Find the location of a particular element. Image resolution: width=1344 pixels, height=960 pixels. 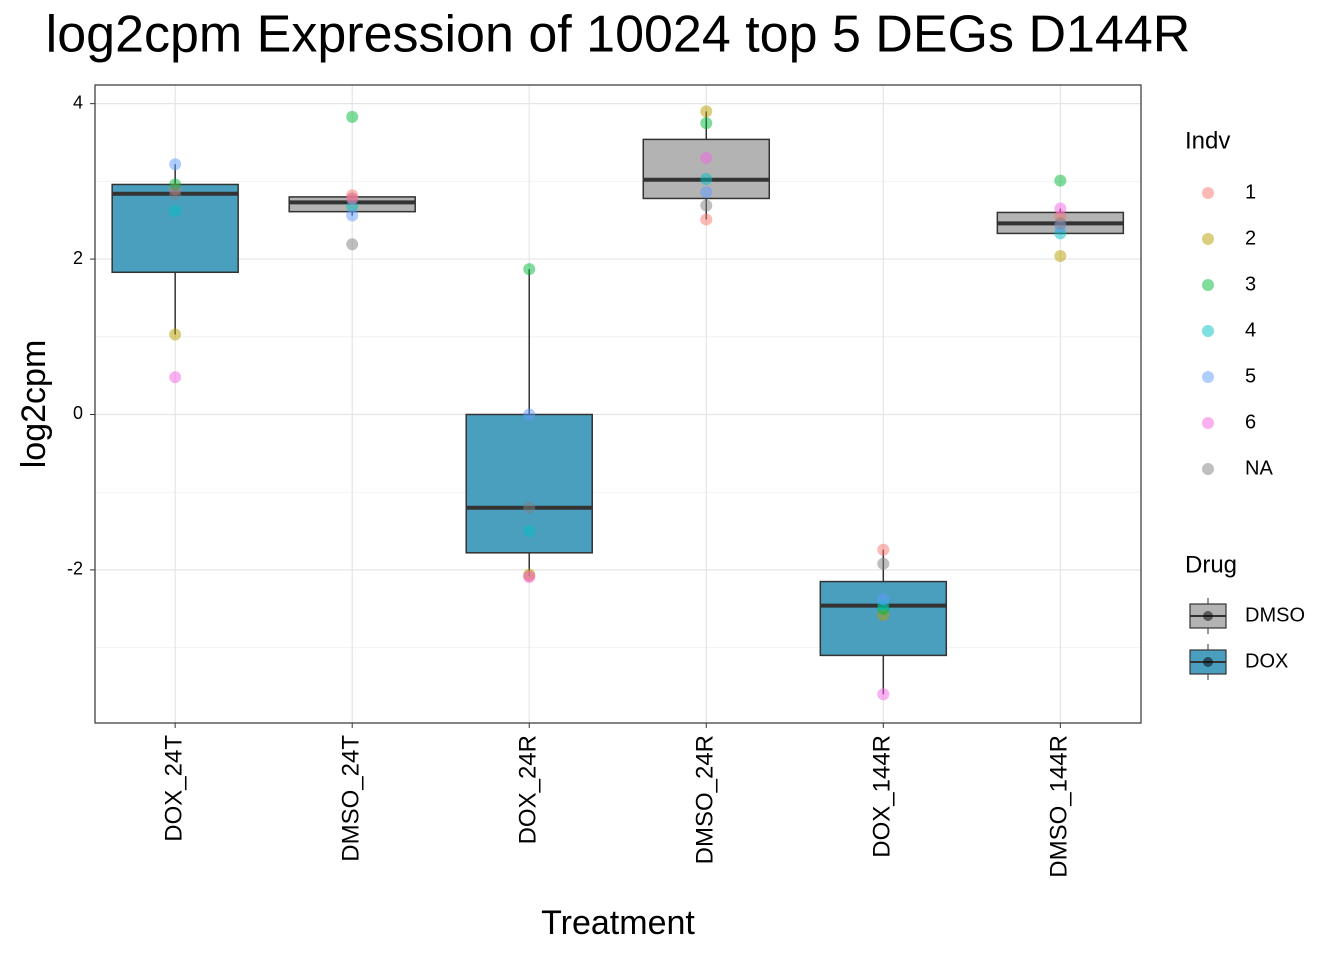

x-tick-label: DOX_24R is located at coordinates (528, 789).